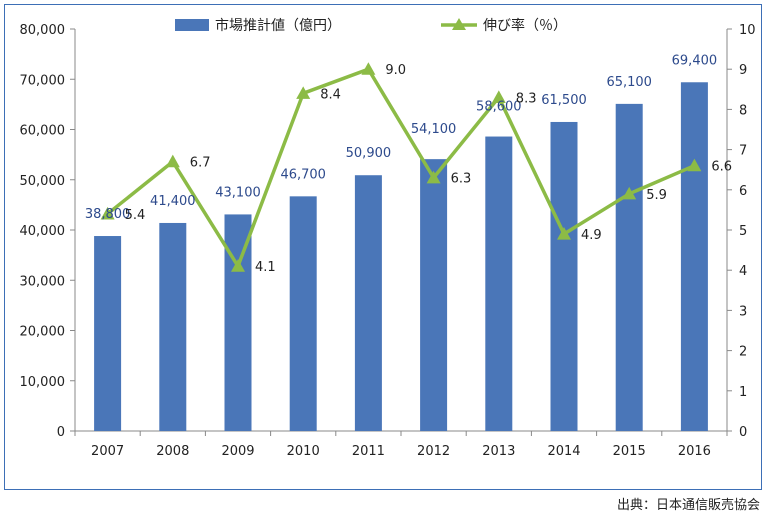 The image size is (768, 515). Describe the element at coordinates (525, 25) in the screenshot. I see `legend-line-label: 伸び率（％）` at that location.